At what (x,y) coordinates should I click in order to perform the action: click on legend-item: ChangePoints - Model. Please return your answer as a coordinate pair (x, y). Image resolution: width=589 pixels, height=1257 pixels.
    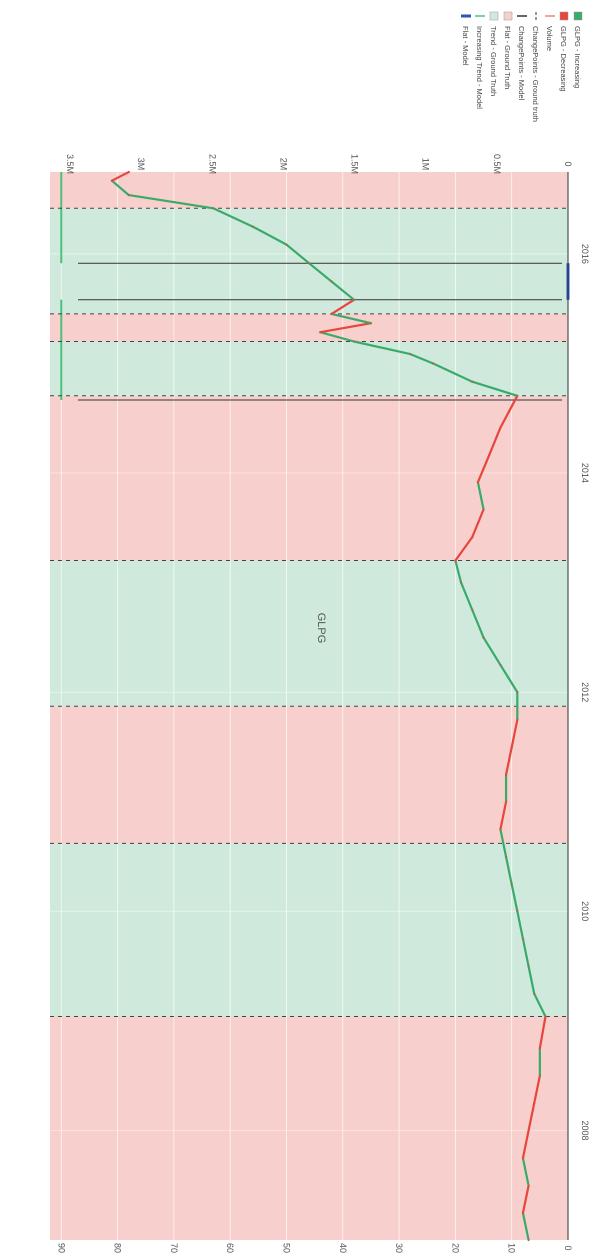
    Looking at the image, I should click on (522, 58).